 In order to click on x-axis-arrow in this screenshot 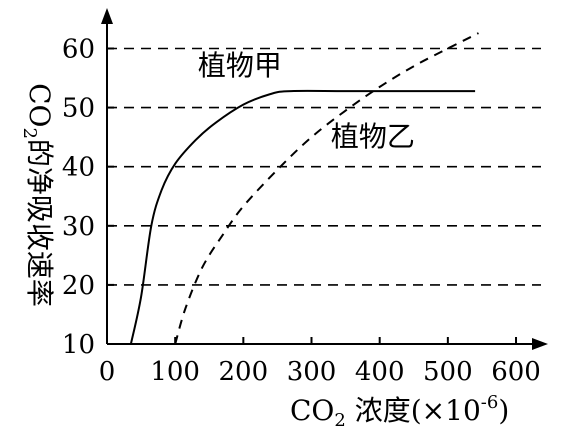, I will do `click(540, 344)`.